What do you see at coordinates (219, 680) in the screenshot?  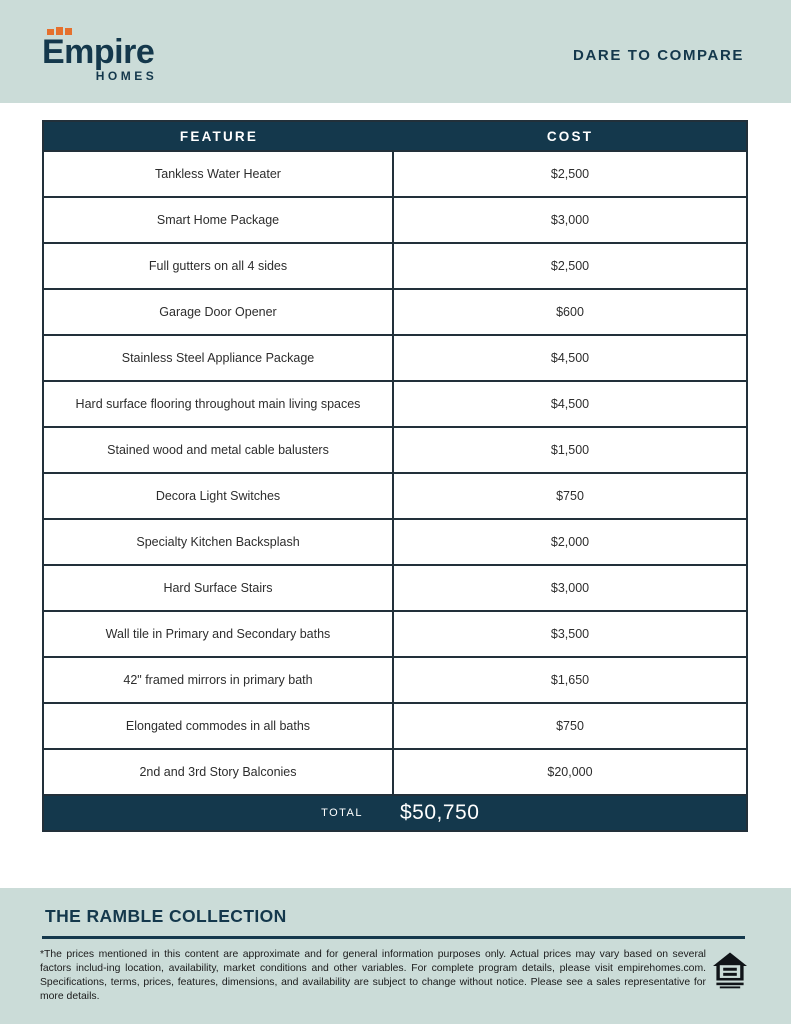 I see `feature-cell: 42" framed mirrors in primary bath` at bounding box center [219, 680].